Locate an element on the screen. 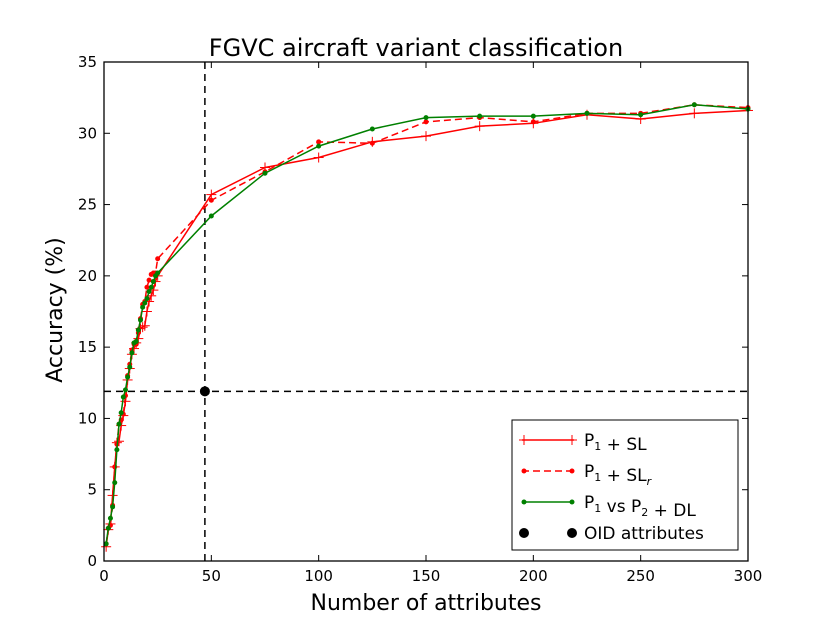 Image resolution: width=830 pixels, height=623 pixels. y-tick-label: 15 is located at coordinates (87, 347).